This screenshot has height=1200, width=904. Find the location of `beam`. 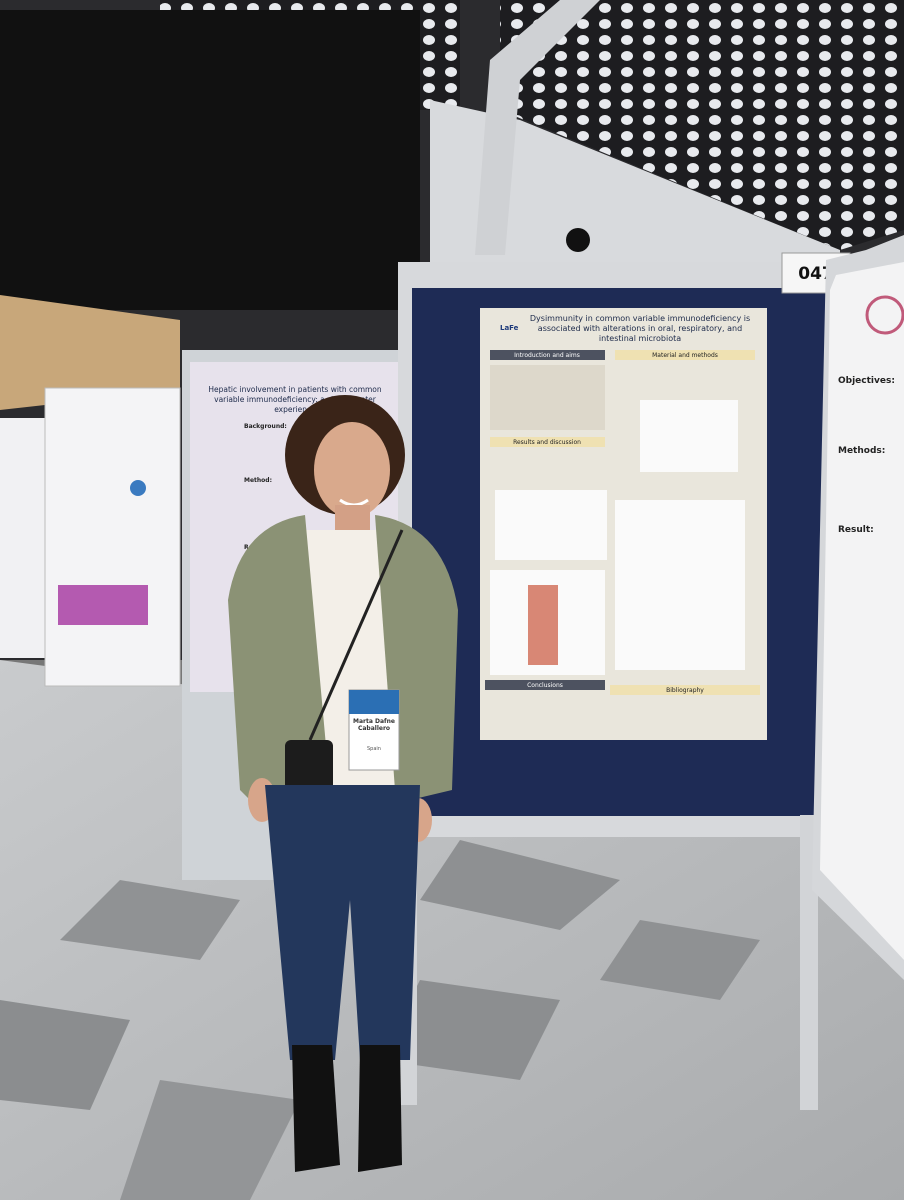

beam is located at coordinates (537, 127).